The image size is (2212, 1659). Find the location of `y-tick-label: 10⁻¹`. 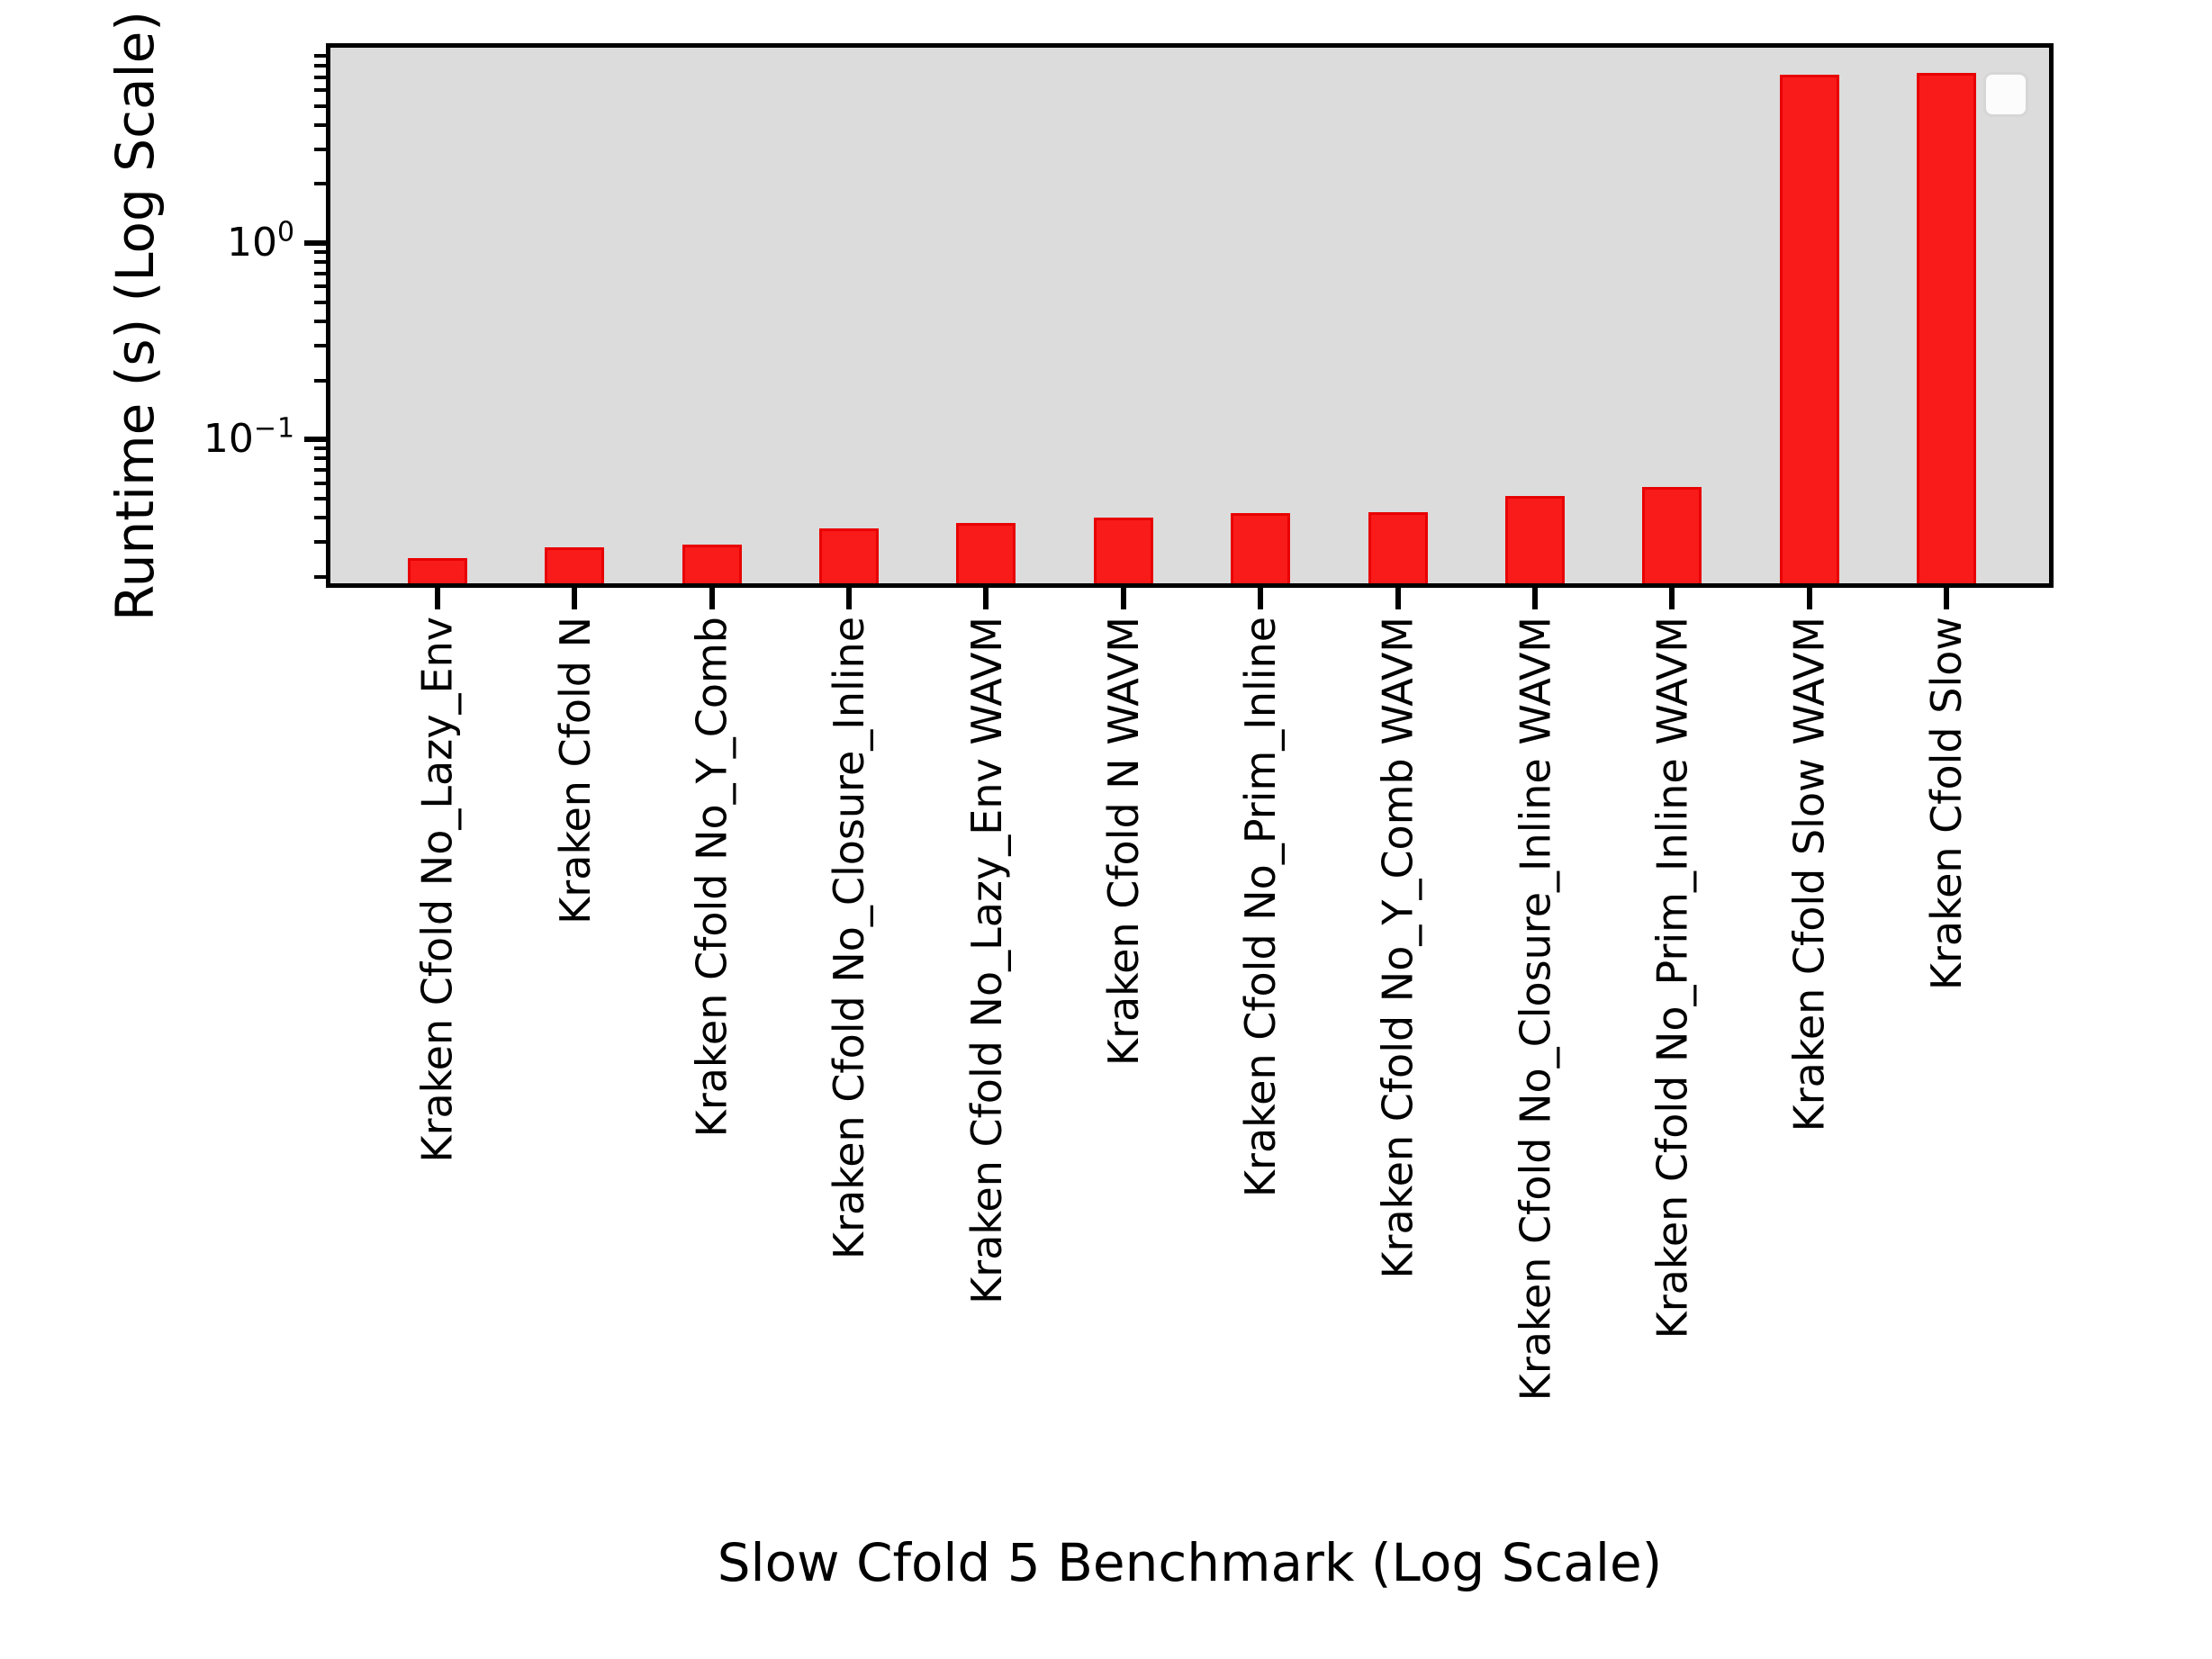

y-tick-label: 10⁻¹ is located at coordinates (249, 437).